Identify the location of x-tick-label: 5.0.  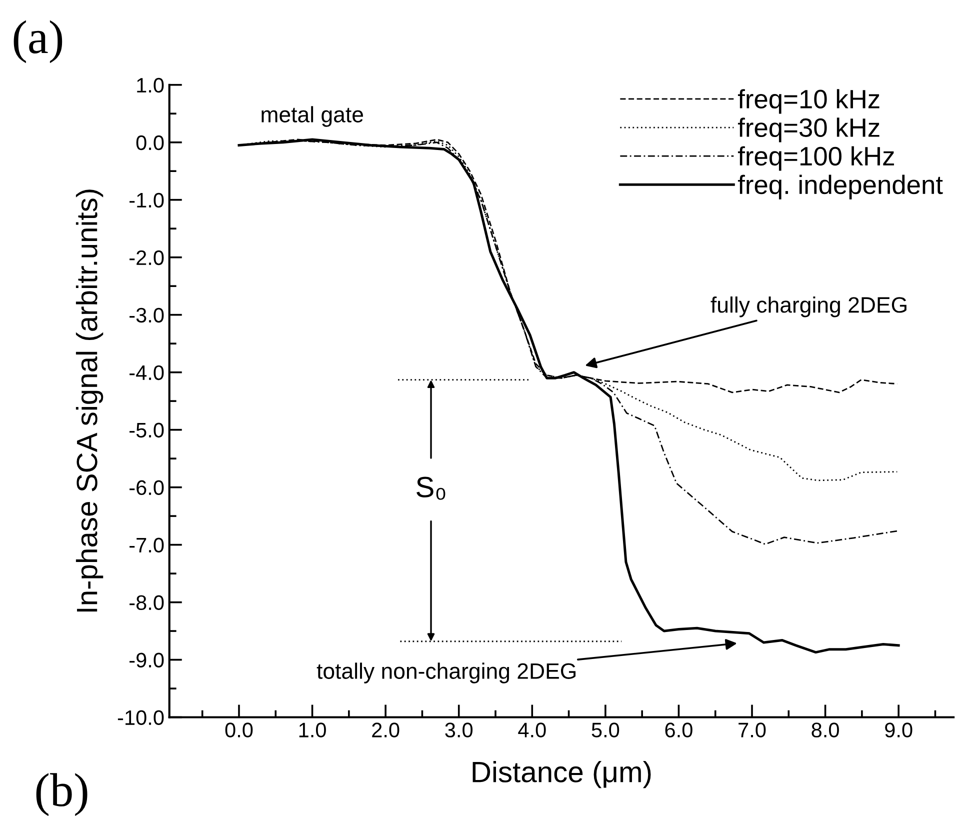
(606, 730).